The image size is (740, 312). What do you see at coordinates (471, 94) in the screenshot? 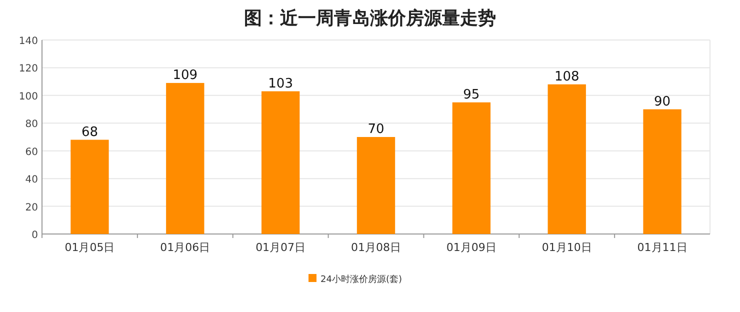
I see `data-label: 95` at bounding box center [471, 94].